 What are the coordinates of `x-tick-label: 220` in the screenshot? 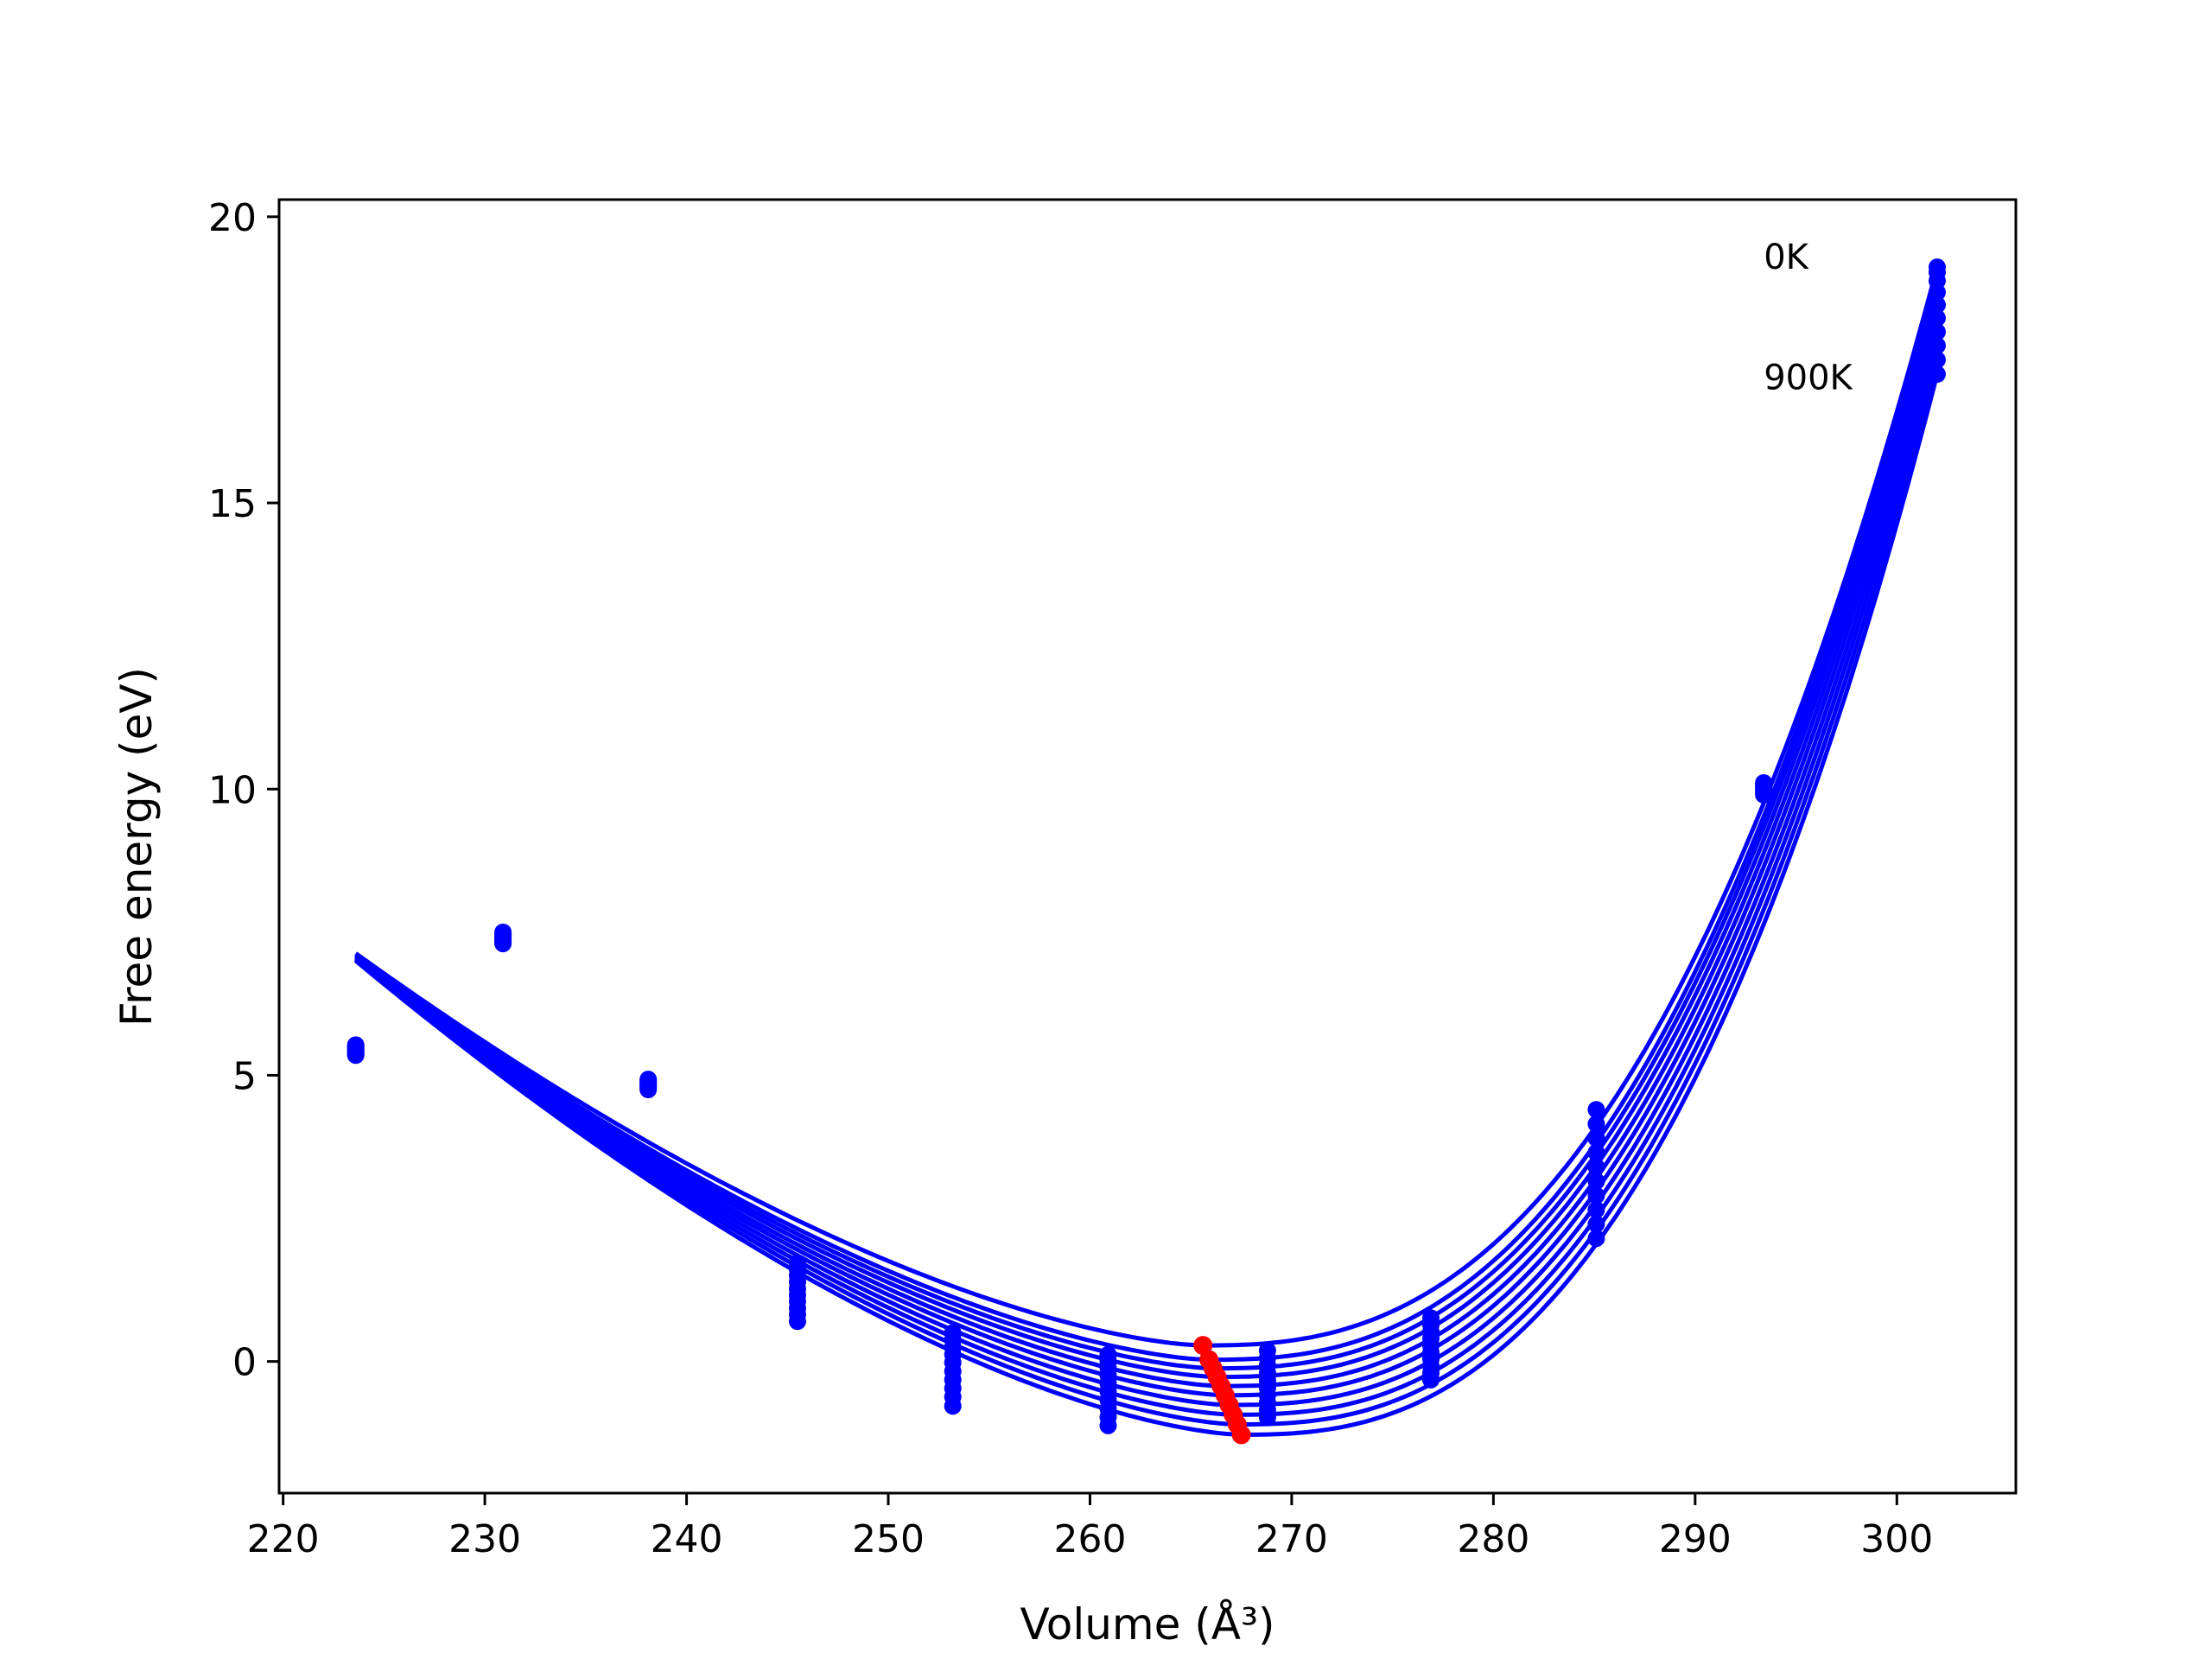 It's located at (283, 1539).